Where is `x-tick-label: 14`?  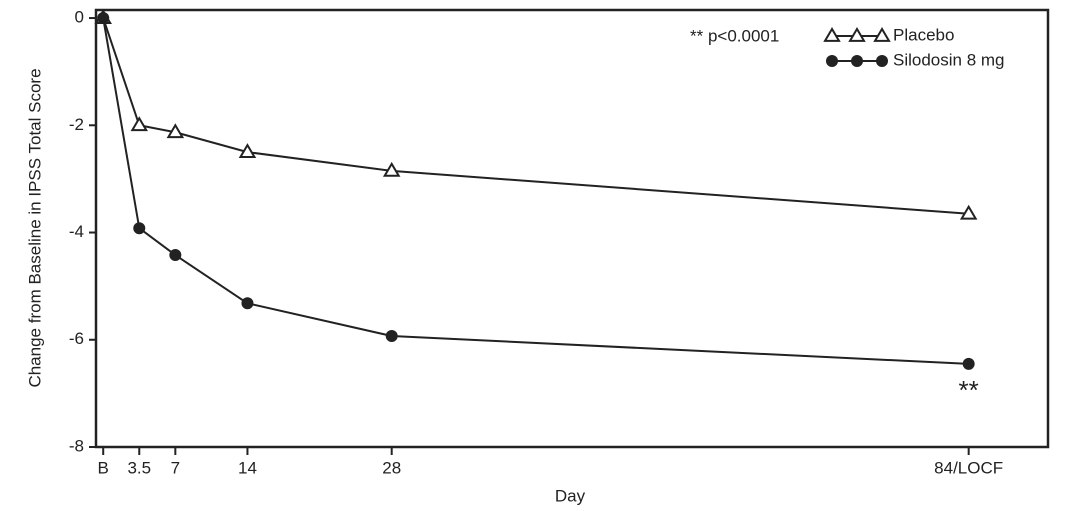
x-tick-label: 14 is located at coordinates (247, 467).